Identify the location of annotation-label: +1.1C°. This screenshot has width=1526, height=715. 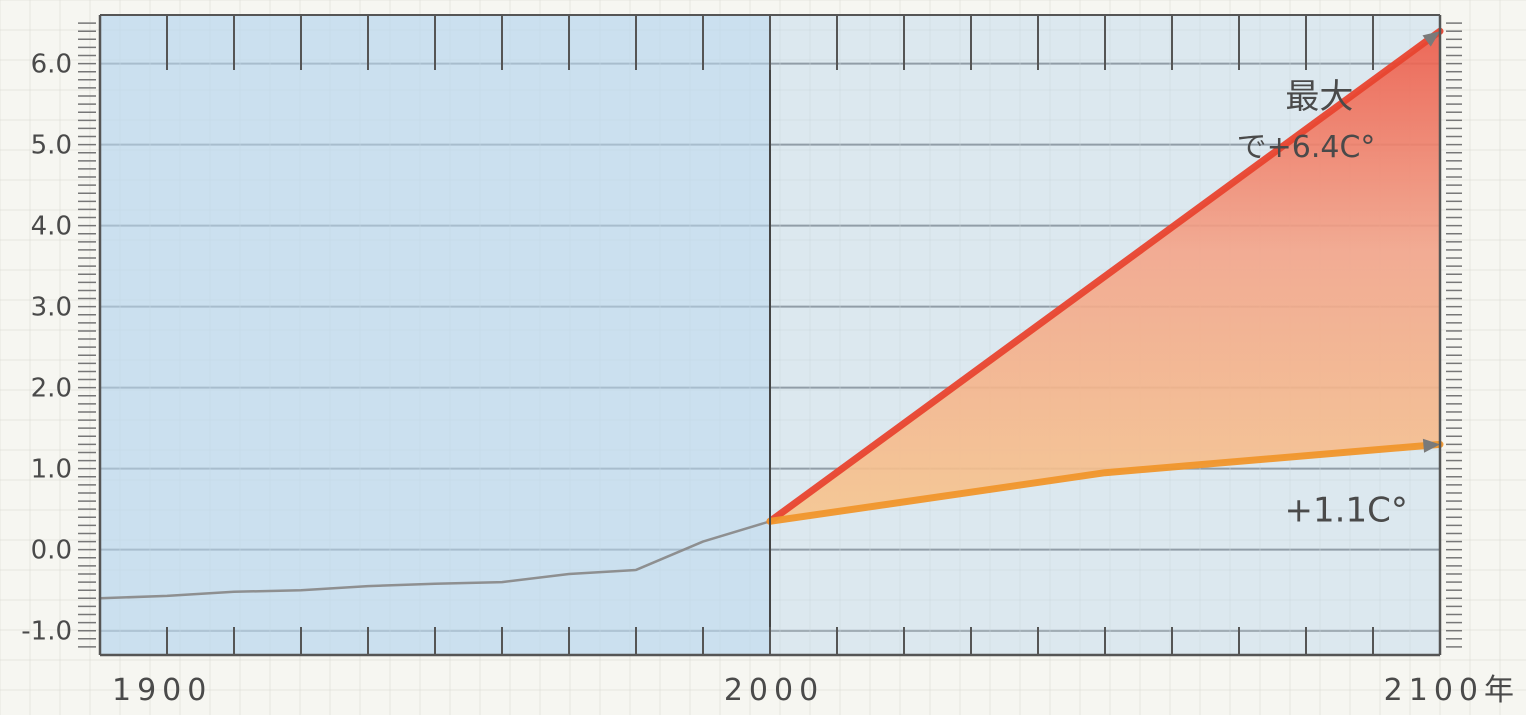
(1346, 510).